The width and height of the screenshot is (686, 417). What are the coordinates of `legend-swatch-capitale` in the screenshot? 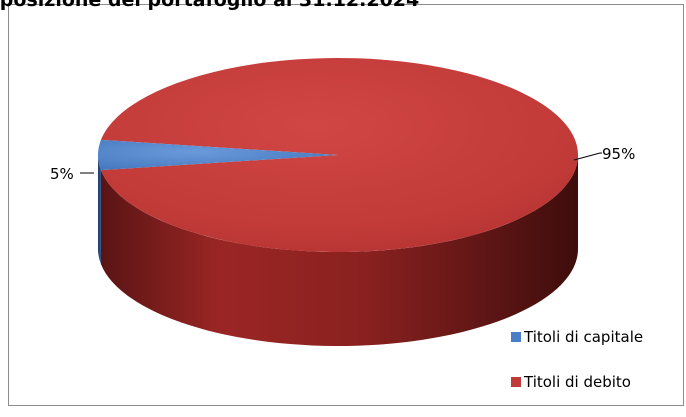 It's located at (516, 336).